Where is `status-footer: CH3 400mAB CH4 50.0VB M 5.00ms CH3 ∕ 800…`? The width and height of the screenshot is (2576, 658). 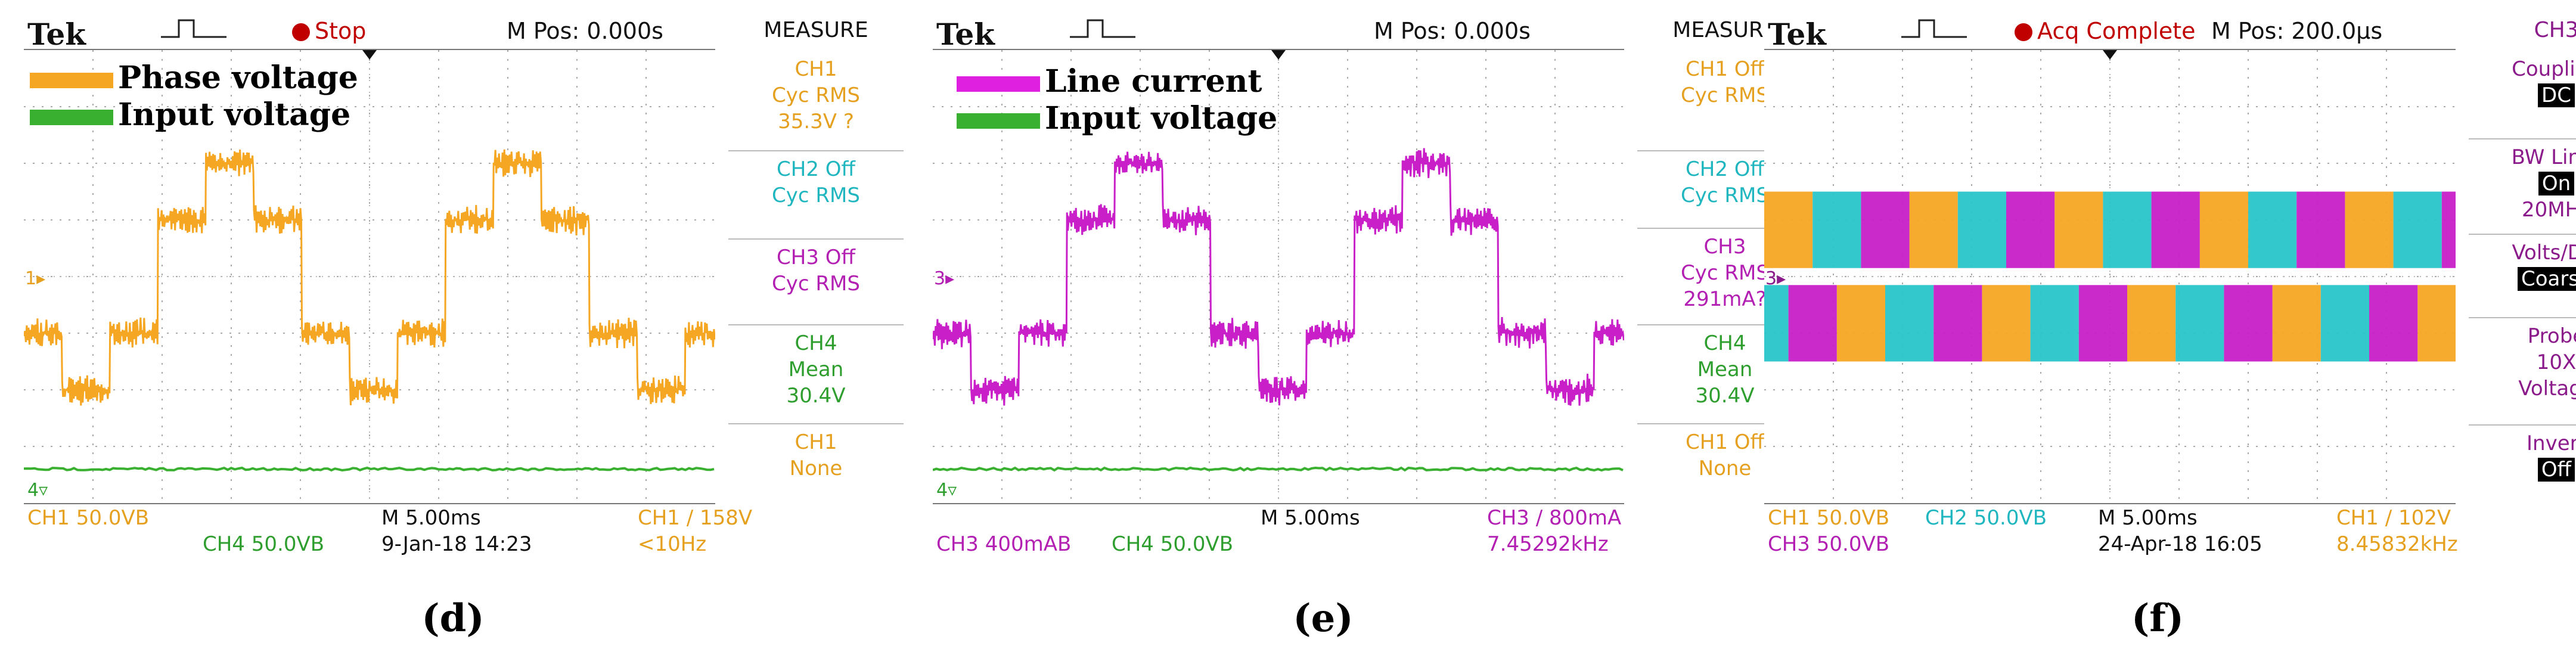
status-footer: CH3 400mAB CH4 50.0VB M 5.00ms CH3 ∕ 800… is located at coordinates (1374, 533).